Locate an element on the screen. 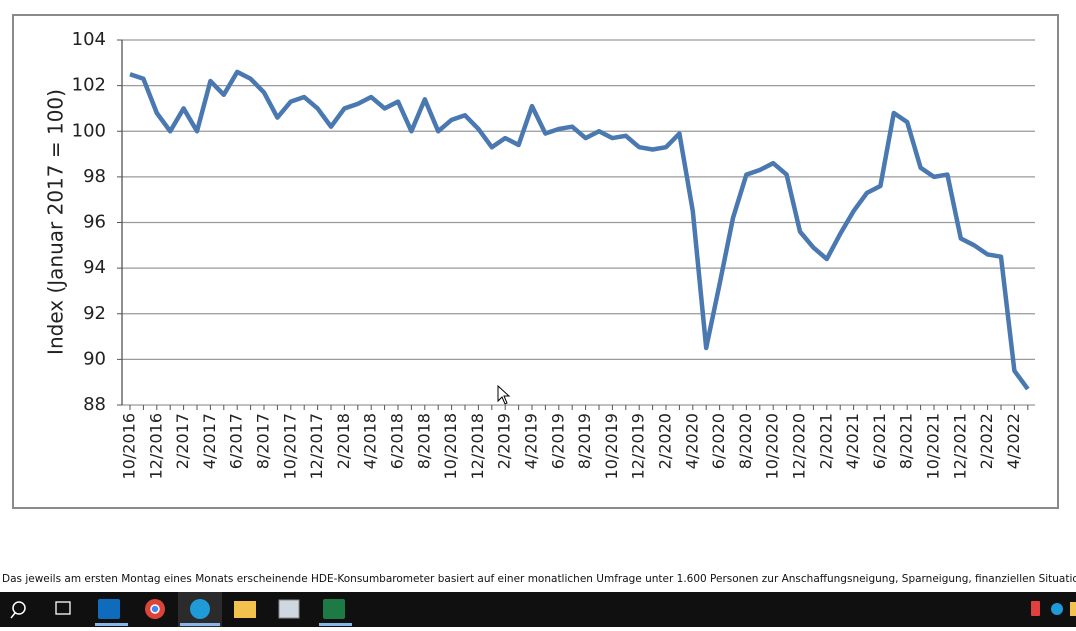 This screenshot has height=631, width=1076. mouse-cursor is located at coordinates (504, 394).